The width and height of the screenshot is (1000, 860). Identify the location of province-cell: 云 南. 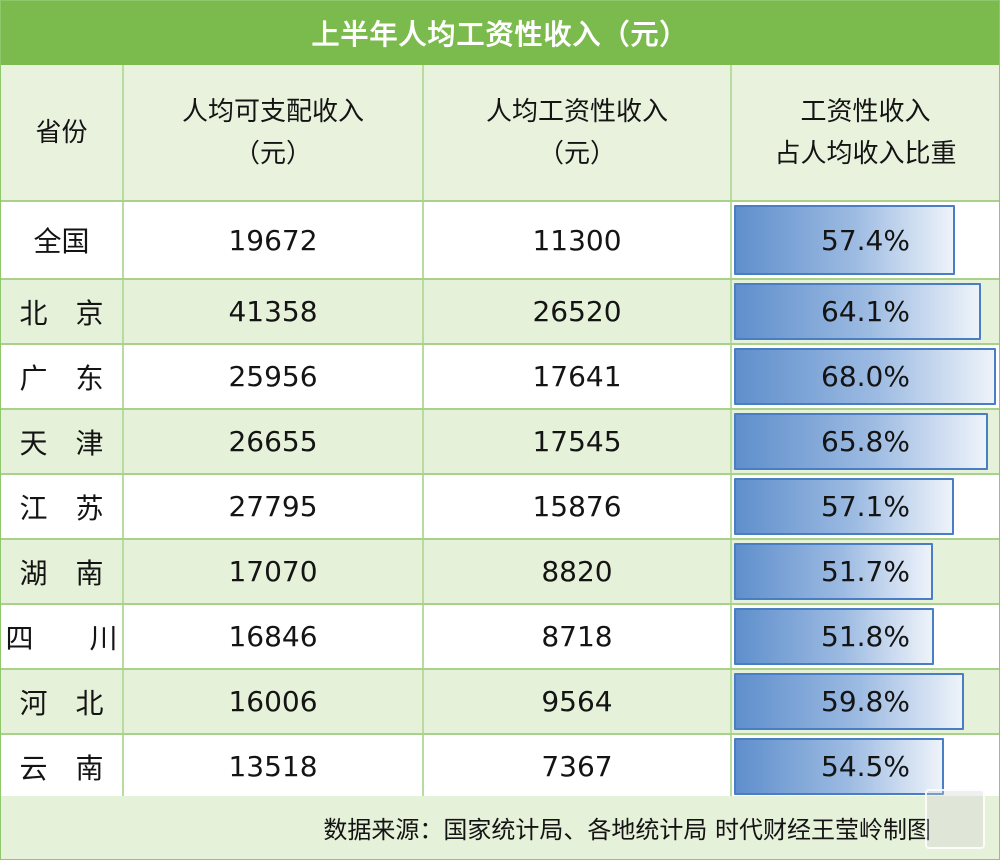
(62, 767).